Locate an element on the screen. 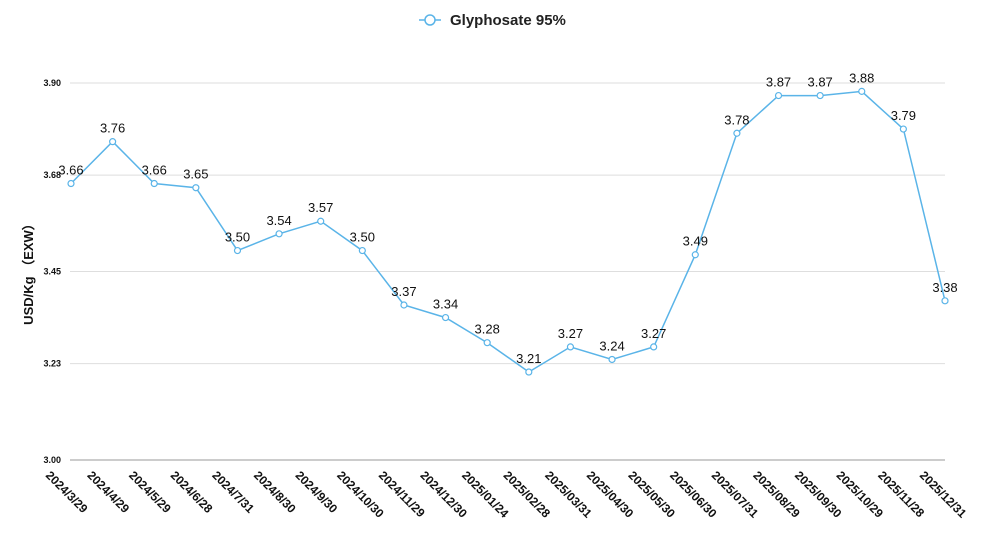 The image size is (991, 552). data-label: 3.76 is located at coordinates (112, 128).